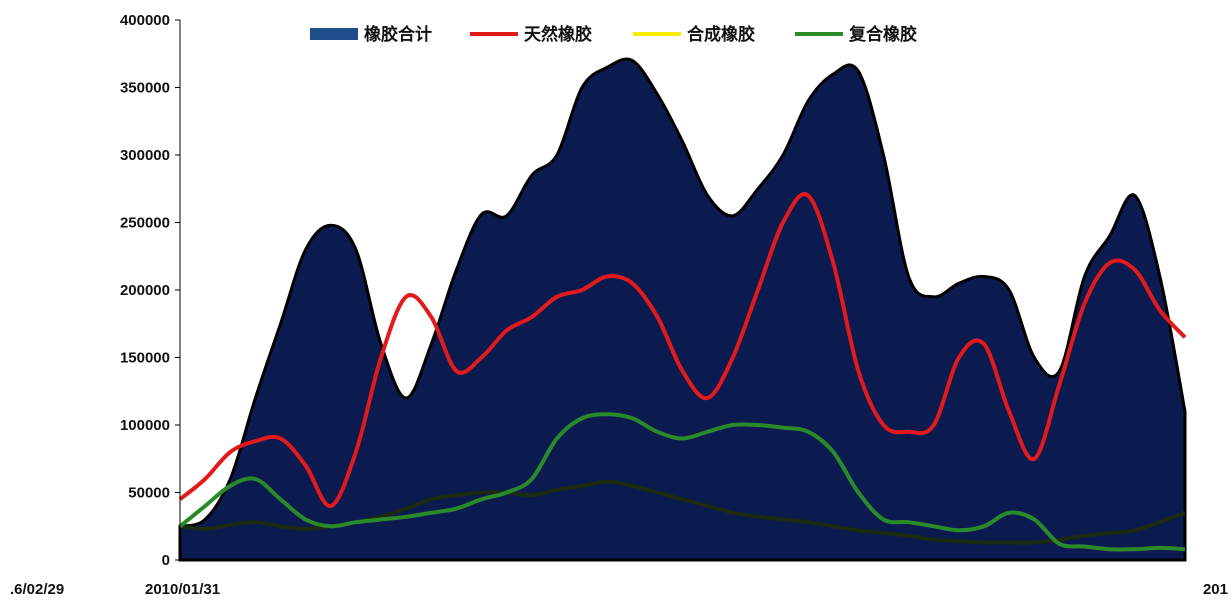  I want to click on y-tick-label: 250000, so click(145, 223).